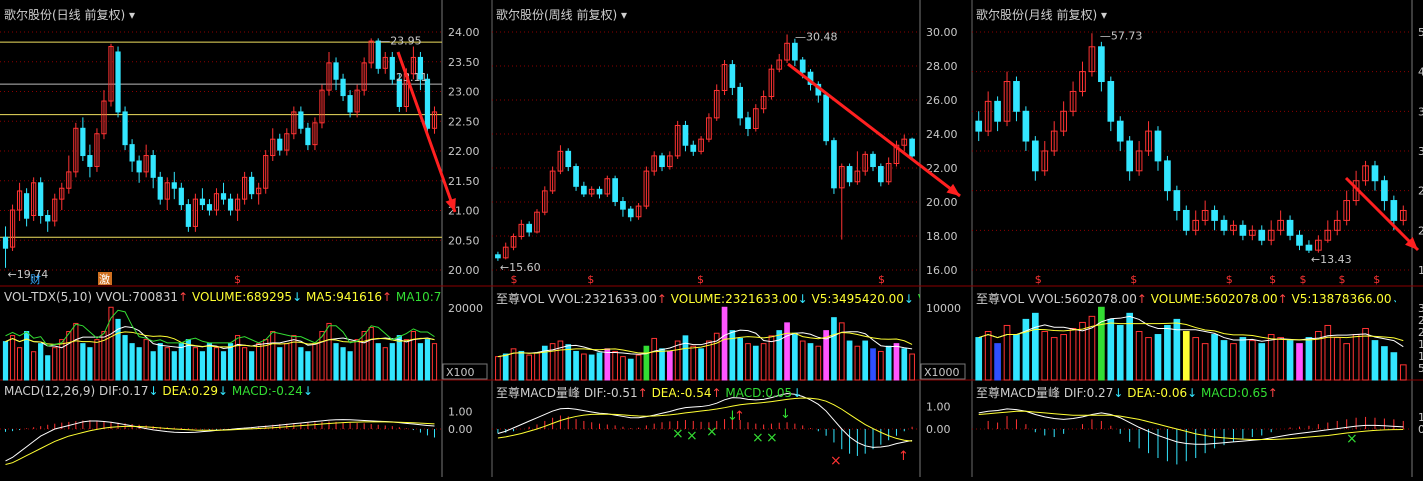  What do you see at coordinates (595, 393) in the screenshot?
I see `dif-label: DIF:` at bounding box center [595, 393].